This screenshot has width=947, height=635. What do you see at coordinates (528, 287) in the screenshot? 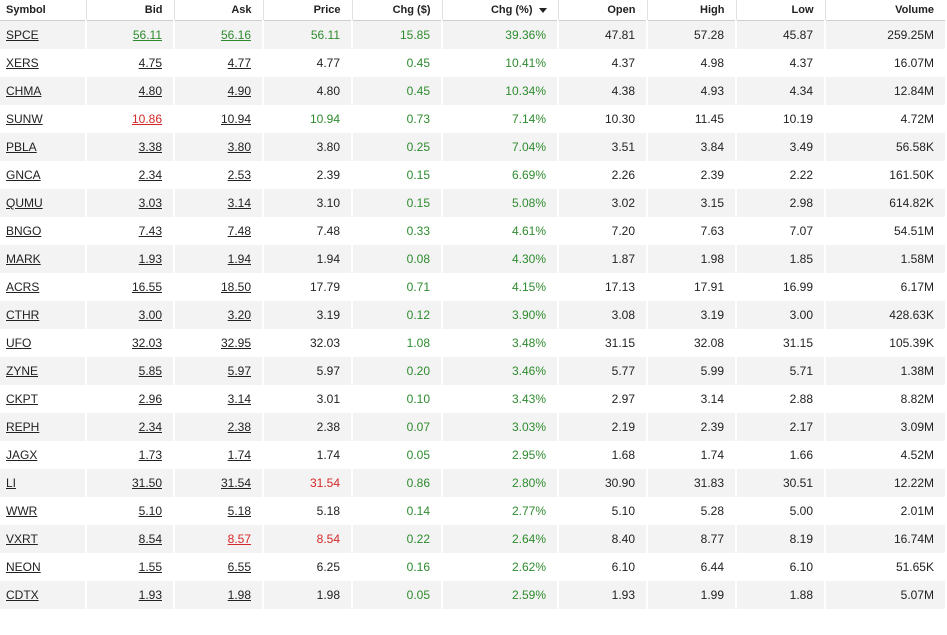
I see `chg-pct-value: 4.15%` at bounding box center [528, 287].